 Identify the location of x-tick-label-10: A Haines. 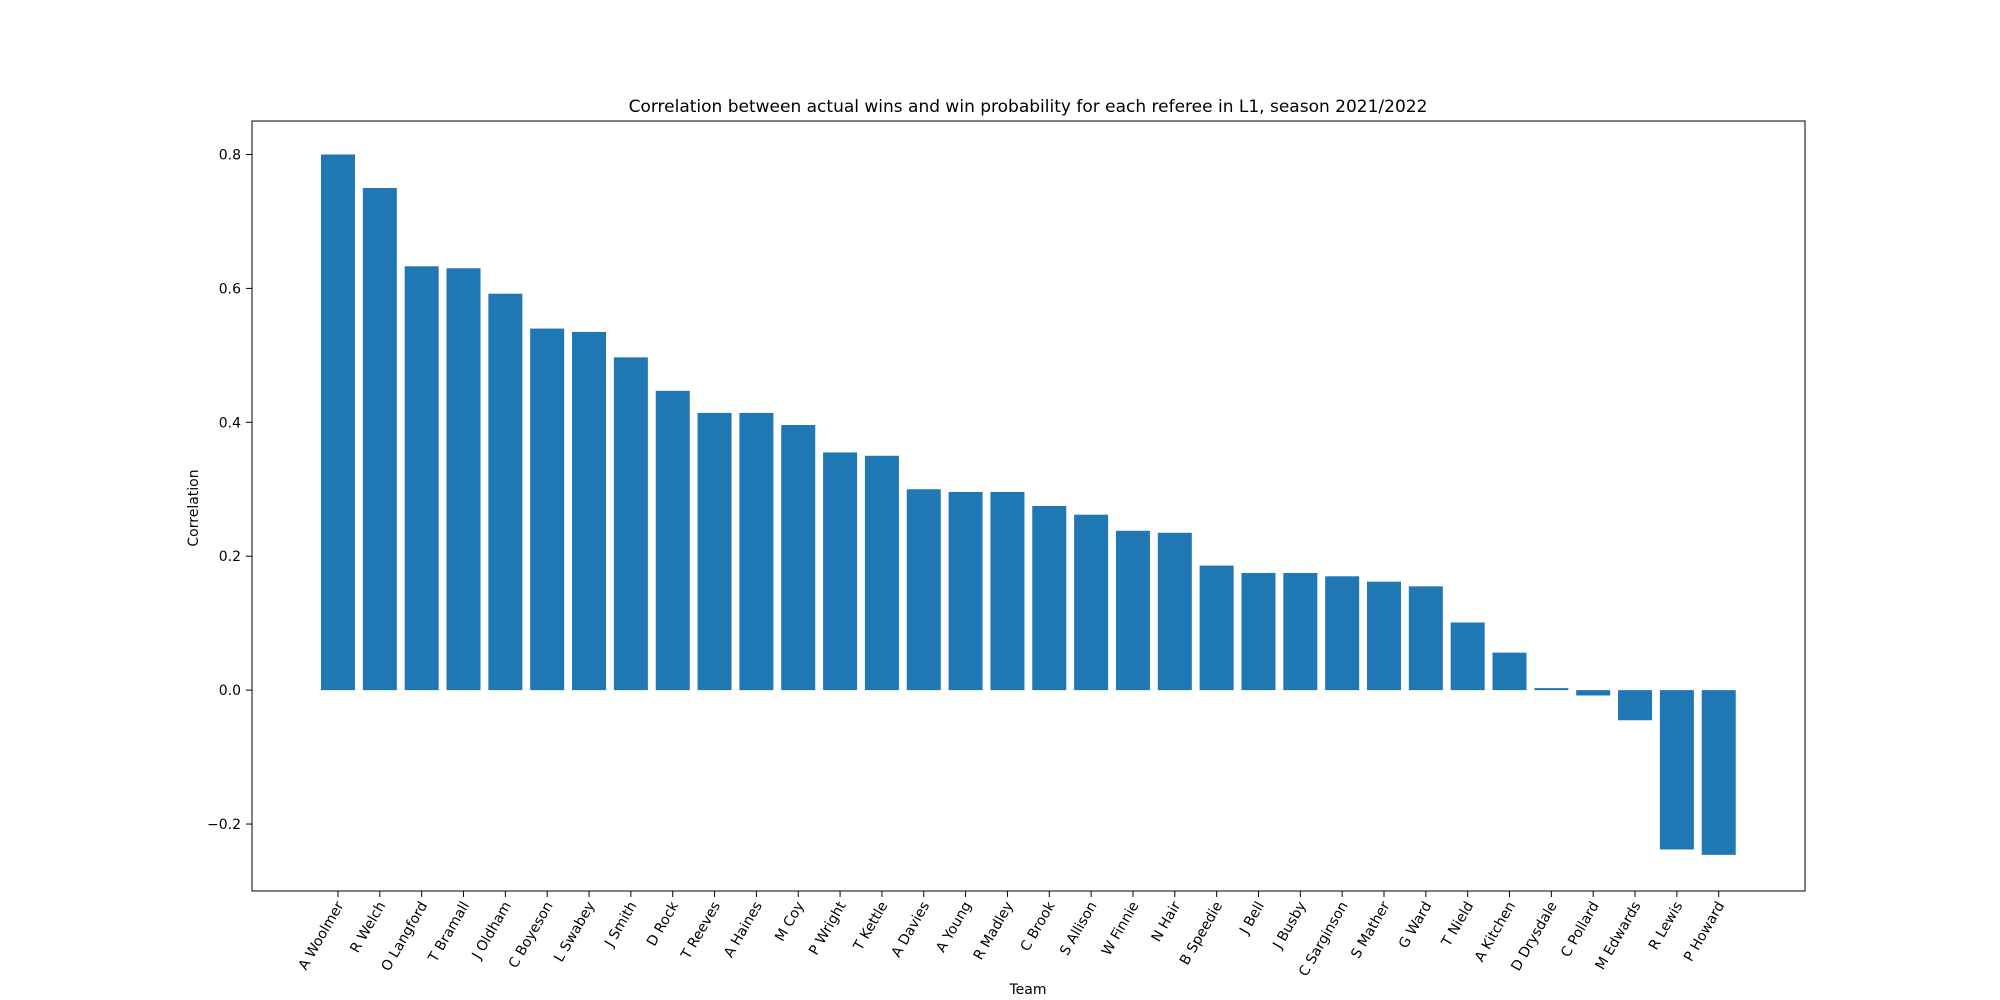
(743, 930).